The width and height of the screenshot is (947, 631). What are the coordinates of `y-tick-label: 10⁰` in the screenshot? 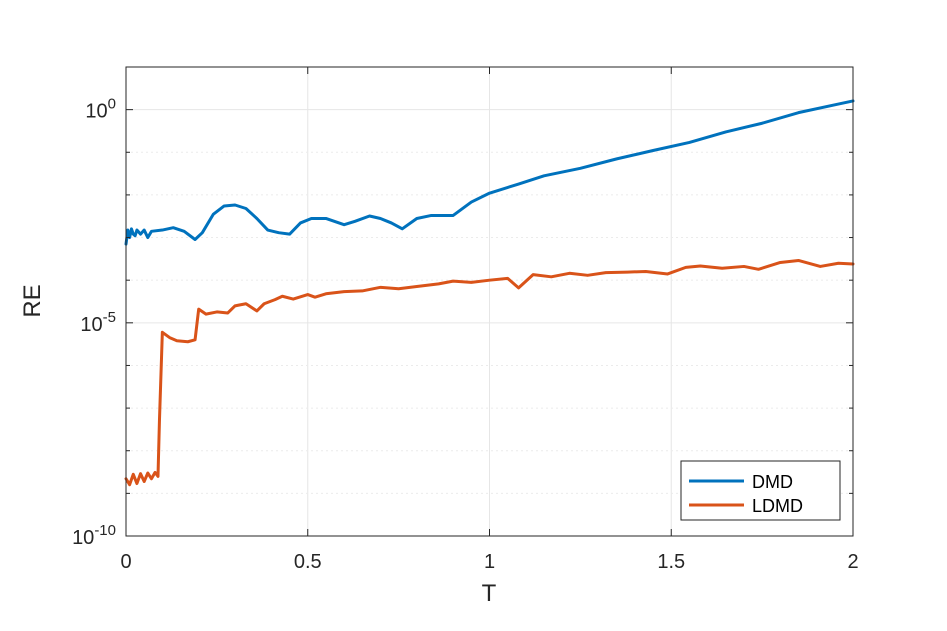 It's located at (100, 109).